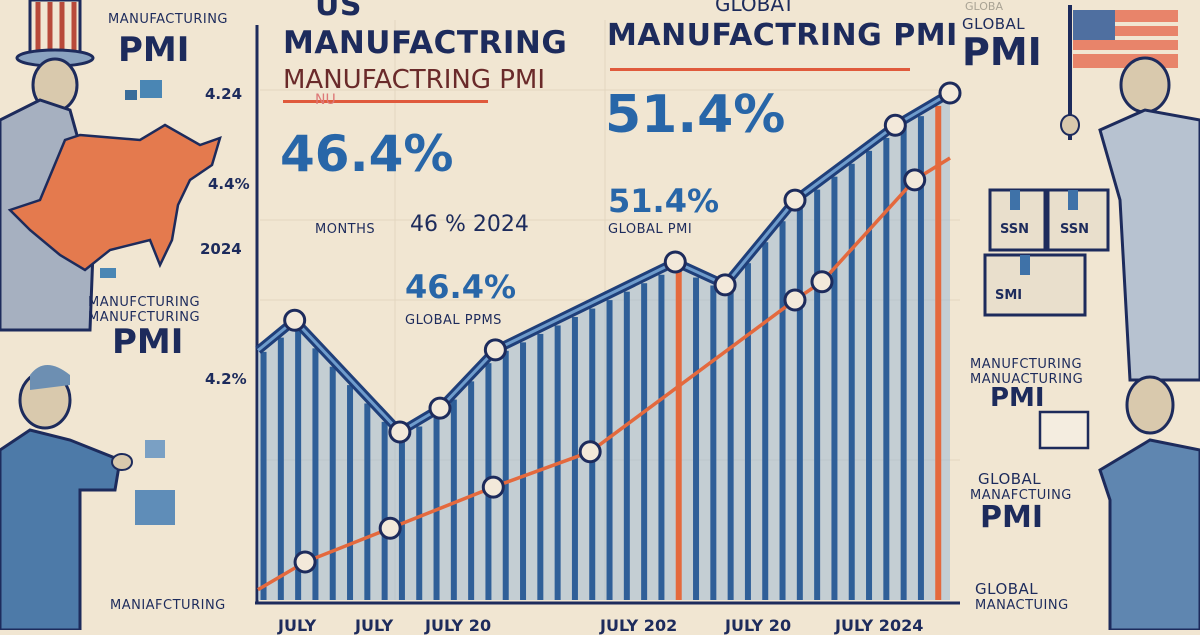 Image resolution: width=1200 pixels, height=635 pixels. I want to click on box-label: SMI, so click(1009, 295).